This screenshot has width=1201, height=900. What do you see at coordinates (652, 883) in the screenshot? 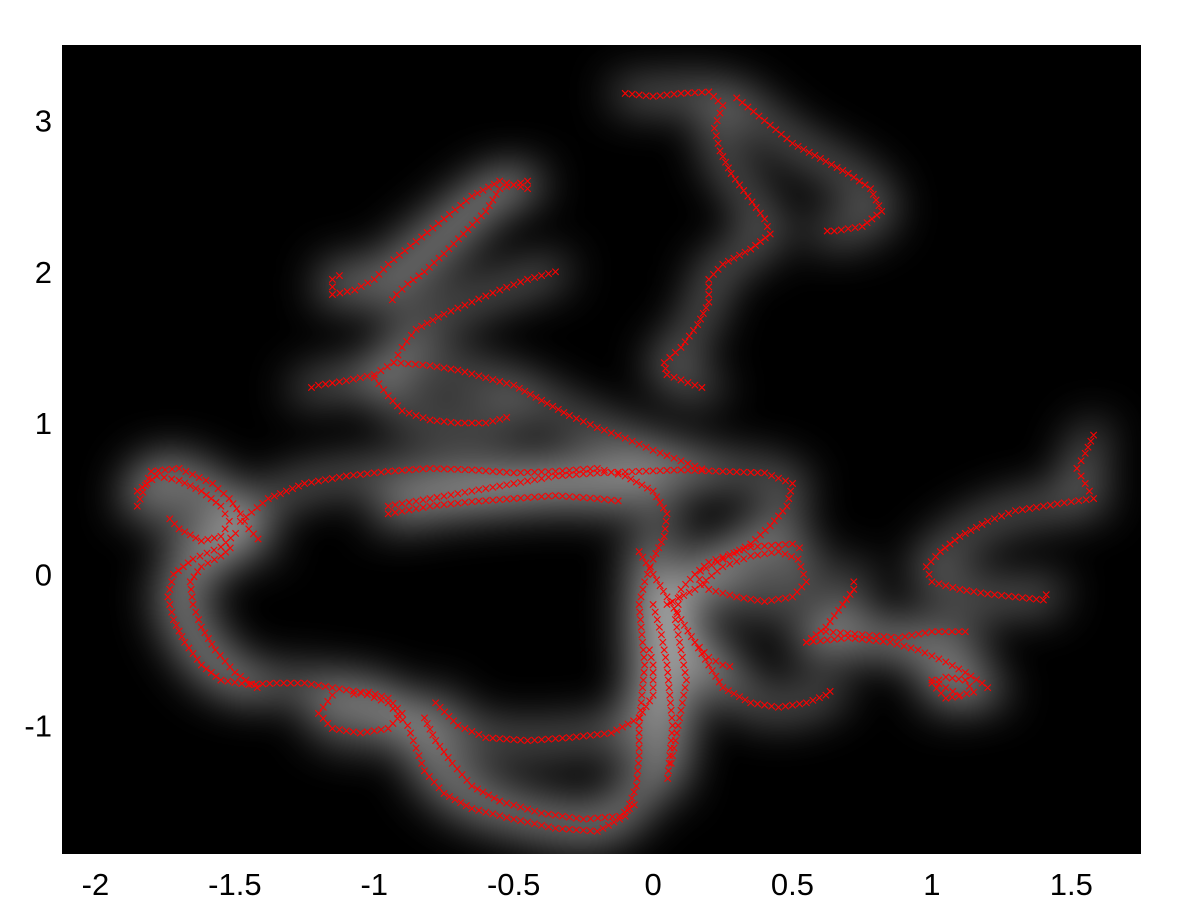
I see `x-tick-label: 0` at bounding box center [652, 883].